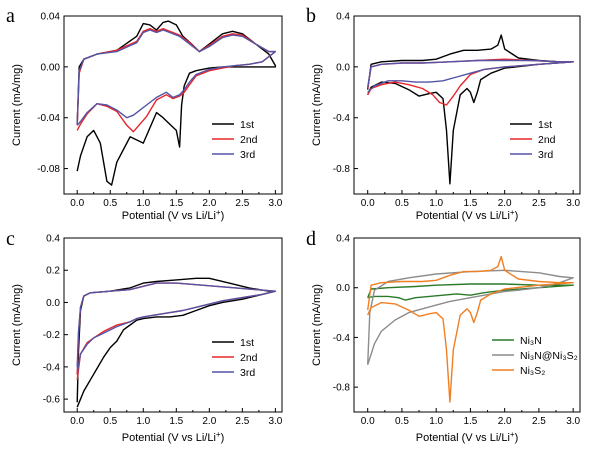  I want to click on ytick-label-c: 0.0, so click(53, 303).